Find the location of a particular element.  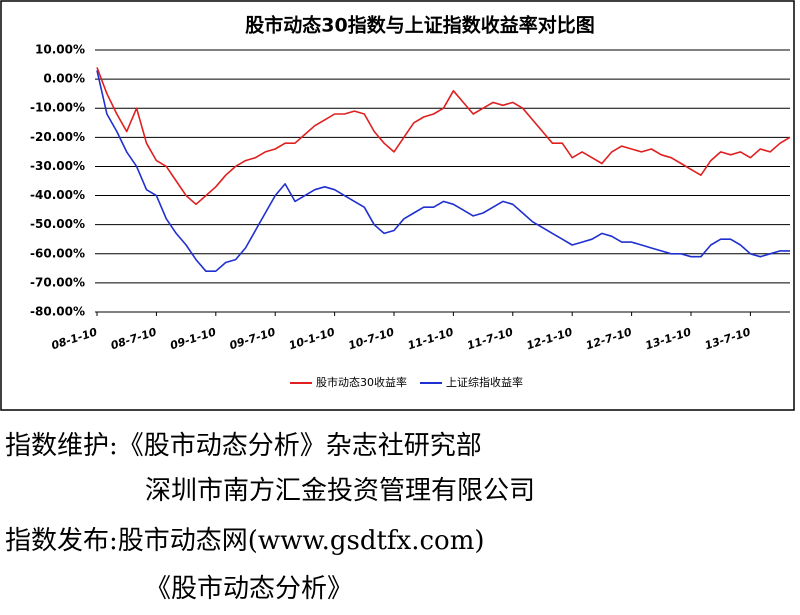

footer-line: 《股市动态分析》 is located at coordinates (249, 589).